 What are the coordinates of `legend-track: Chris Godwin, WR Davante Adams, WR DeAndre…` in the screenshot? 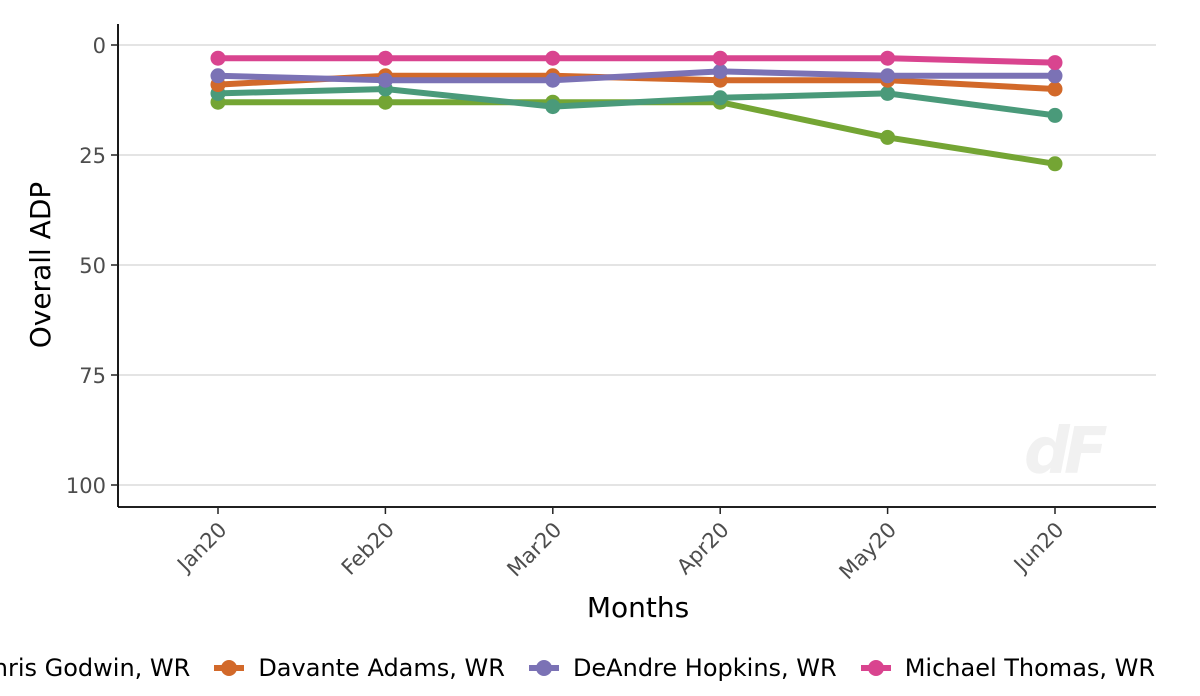 It's located at (588, 668).